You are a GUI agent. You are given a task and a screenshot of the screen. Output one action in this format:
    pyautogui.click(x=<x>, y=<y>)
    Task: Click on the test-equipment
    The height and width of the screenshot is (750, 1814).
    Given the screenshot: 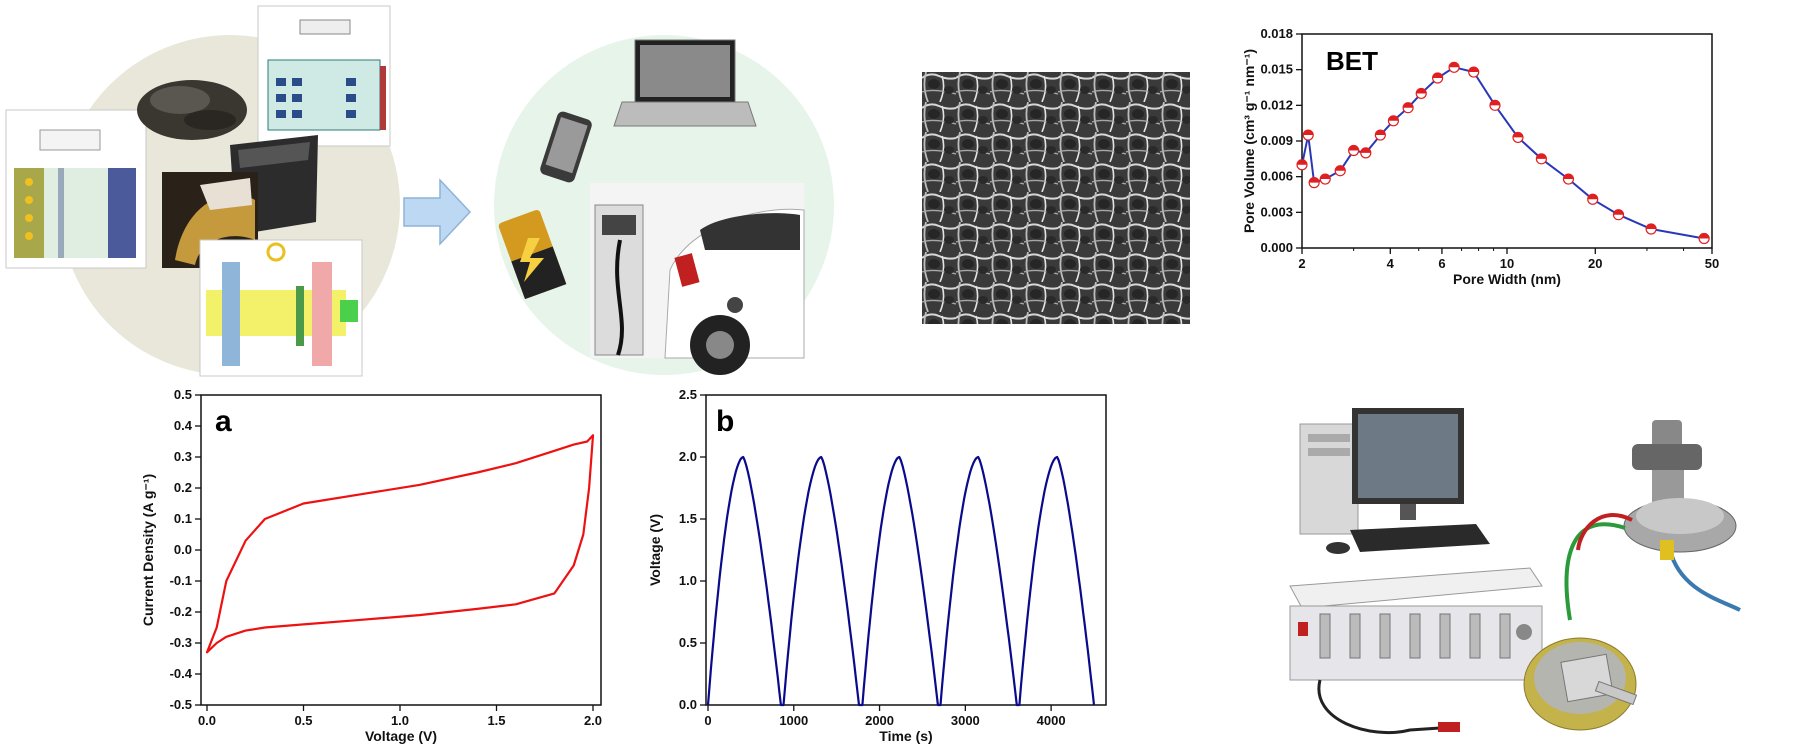 What is the action you would take?
    pyautogui.click(x=1515, y=571)
    